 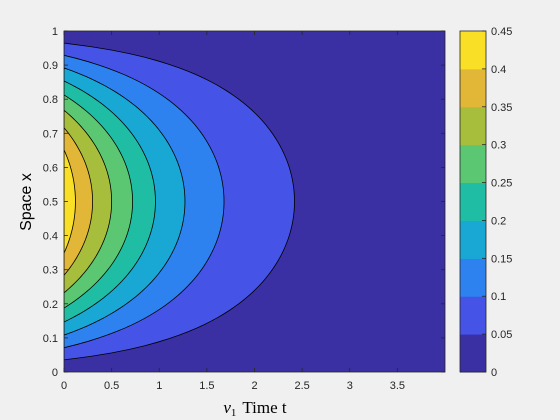 What do you see at coordinates (498, 146) in the screenshot?
I see `colorbar-tick-label: 0.3` at bounding box center [498, 146].